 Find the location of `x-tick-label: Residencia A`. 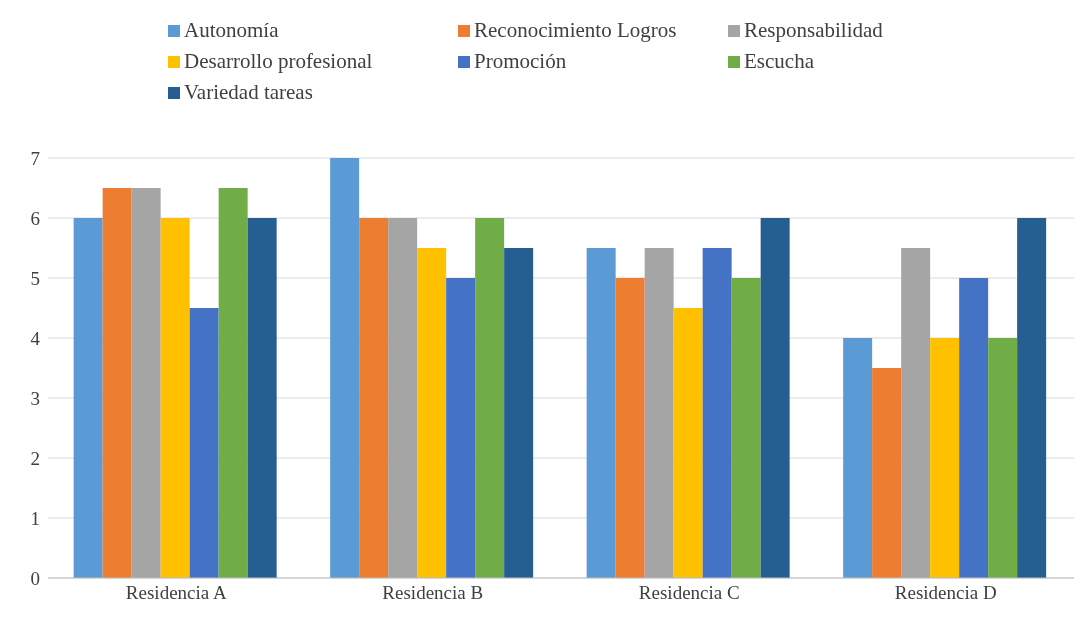

x-tick-label: Residencia A is located at coordinates (176, 593).